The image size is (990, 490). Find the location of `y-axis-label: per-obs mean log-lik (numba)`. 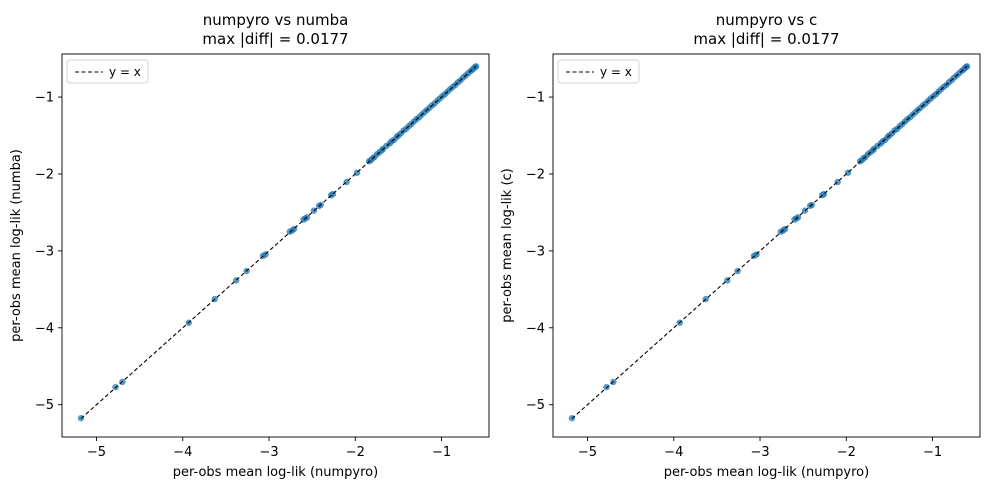

y-axis-label: per-obs mean log-lik (numba) is located at coordinates (16, 245).